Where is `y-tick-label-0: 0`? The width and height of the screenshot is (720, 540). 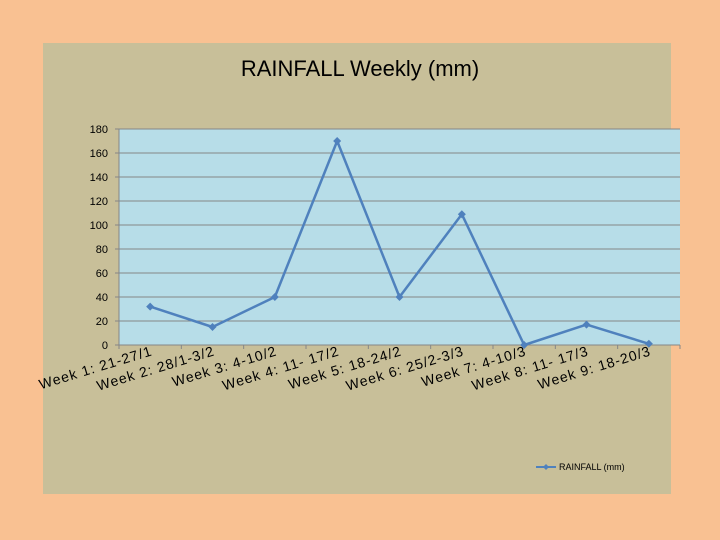 y-tick-label-0: 0 is located at coordinates (105, 346).